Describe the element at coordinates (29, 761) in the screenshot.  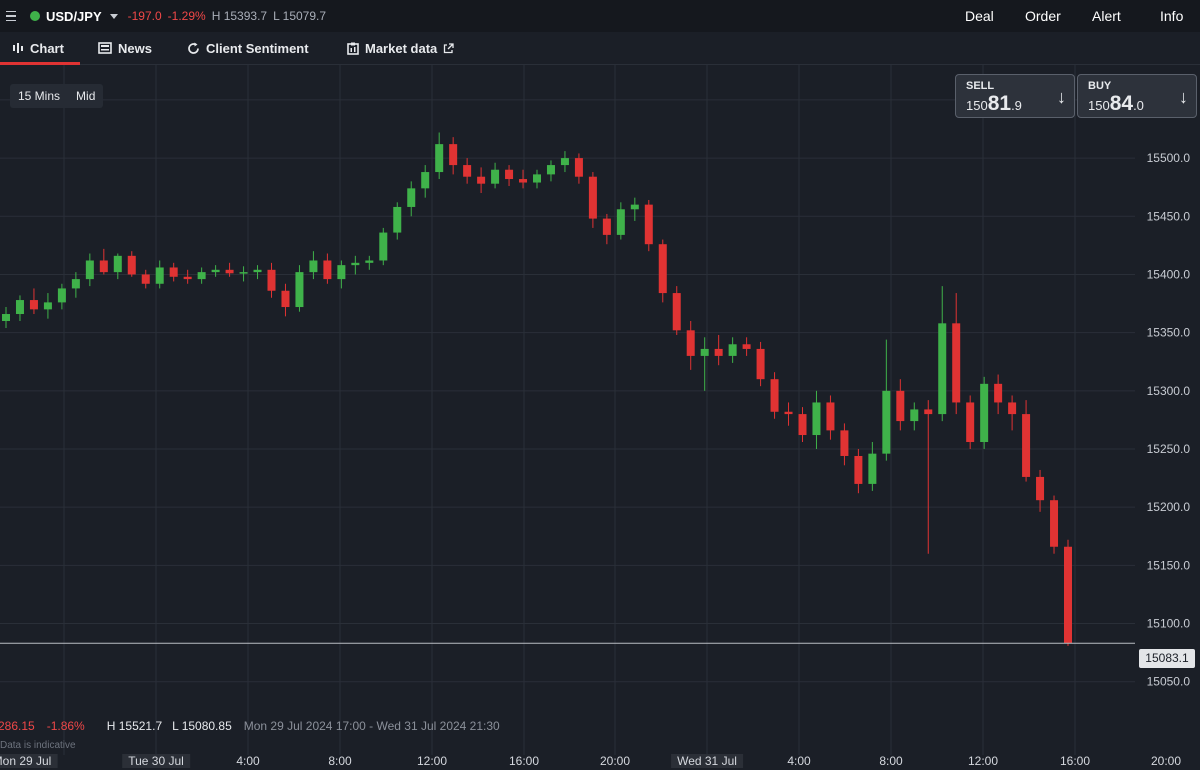
I see `time-label: Mon 29 Jul` at that location.